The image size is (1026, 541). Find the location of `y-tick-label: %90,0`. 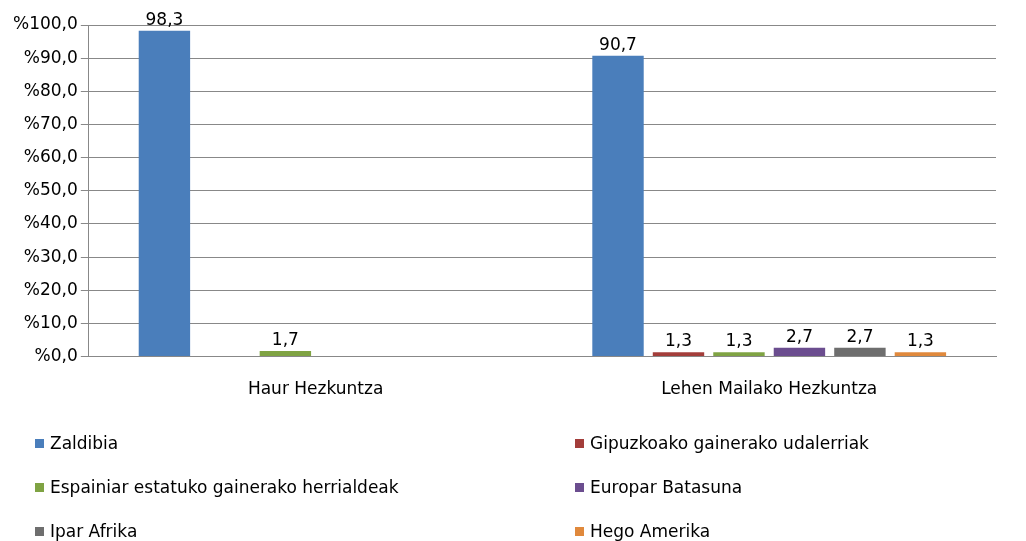

y-tick-label: %90,0 is located at coordinates (50, 56).